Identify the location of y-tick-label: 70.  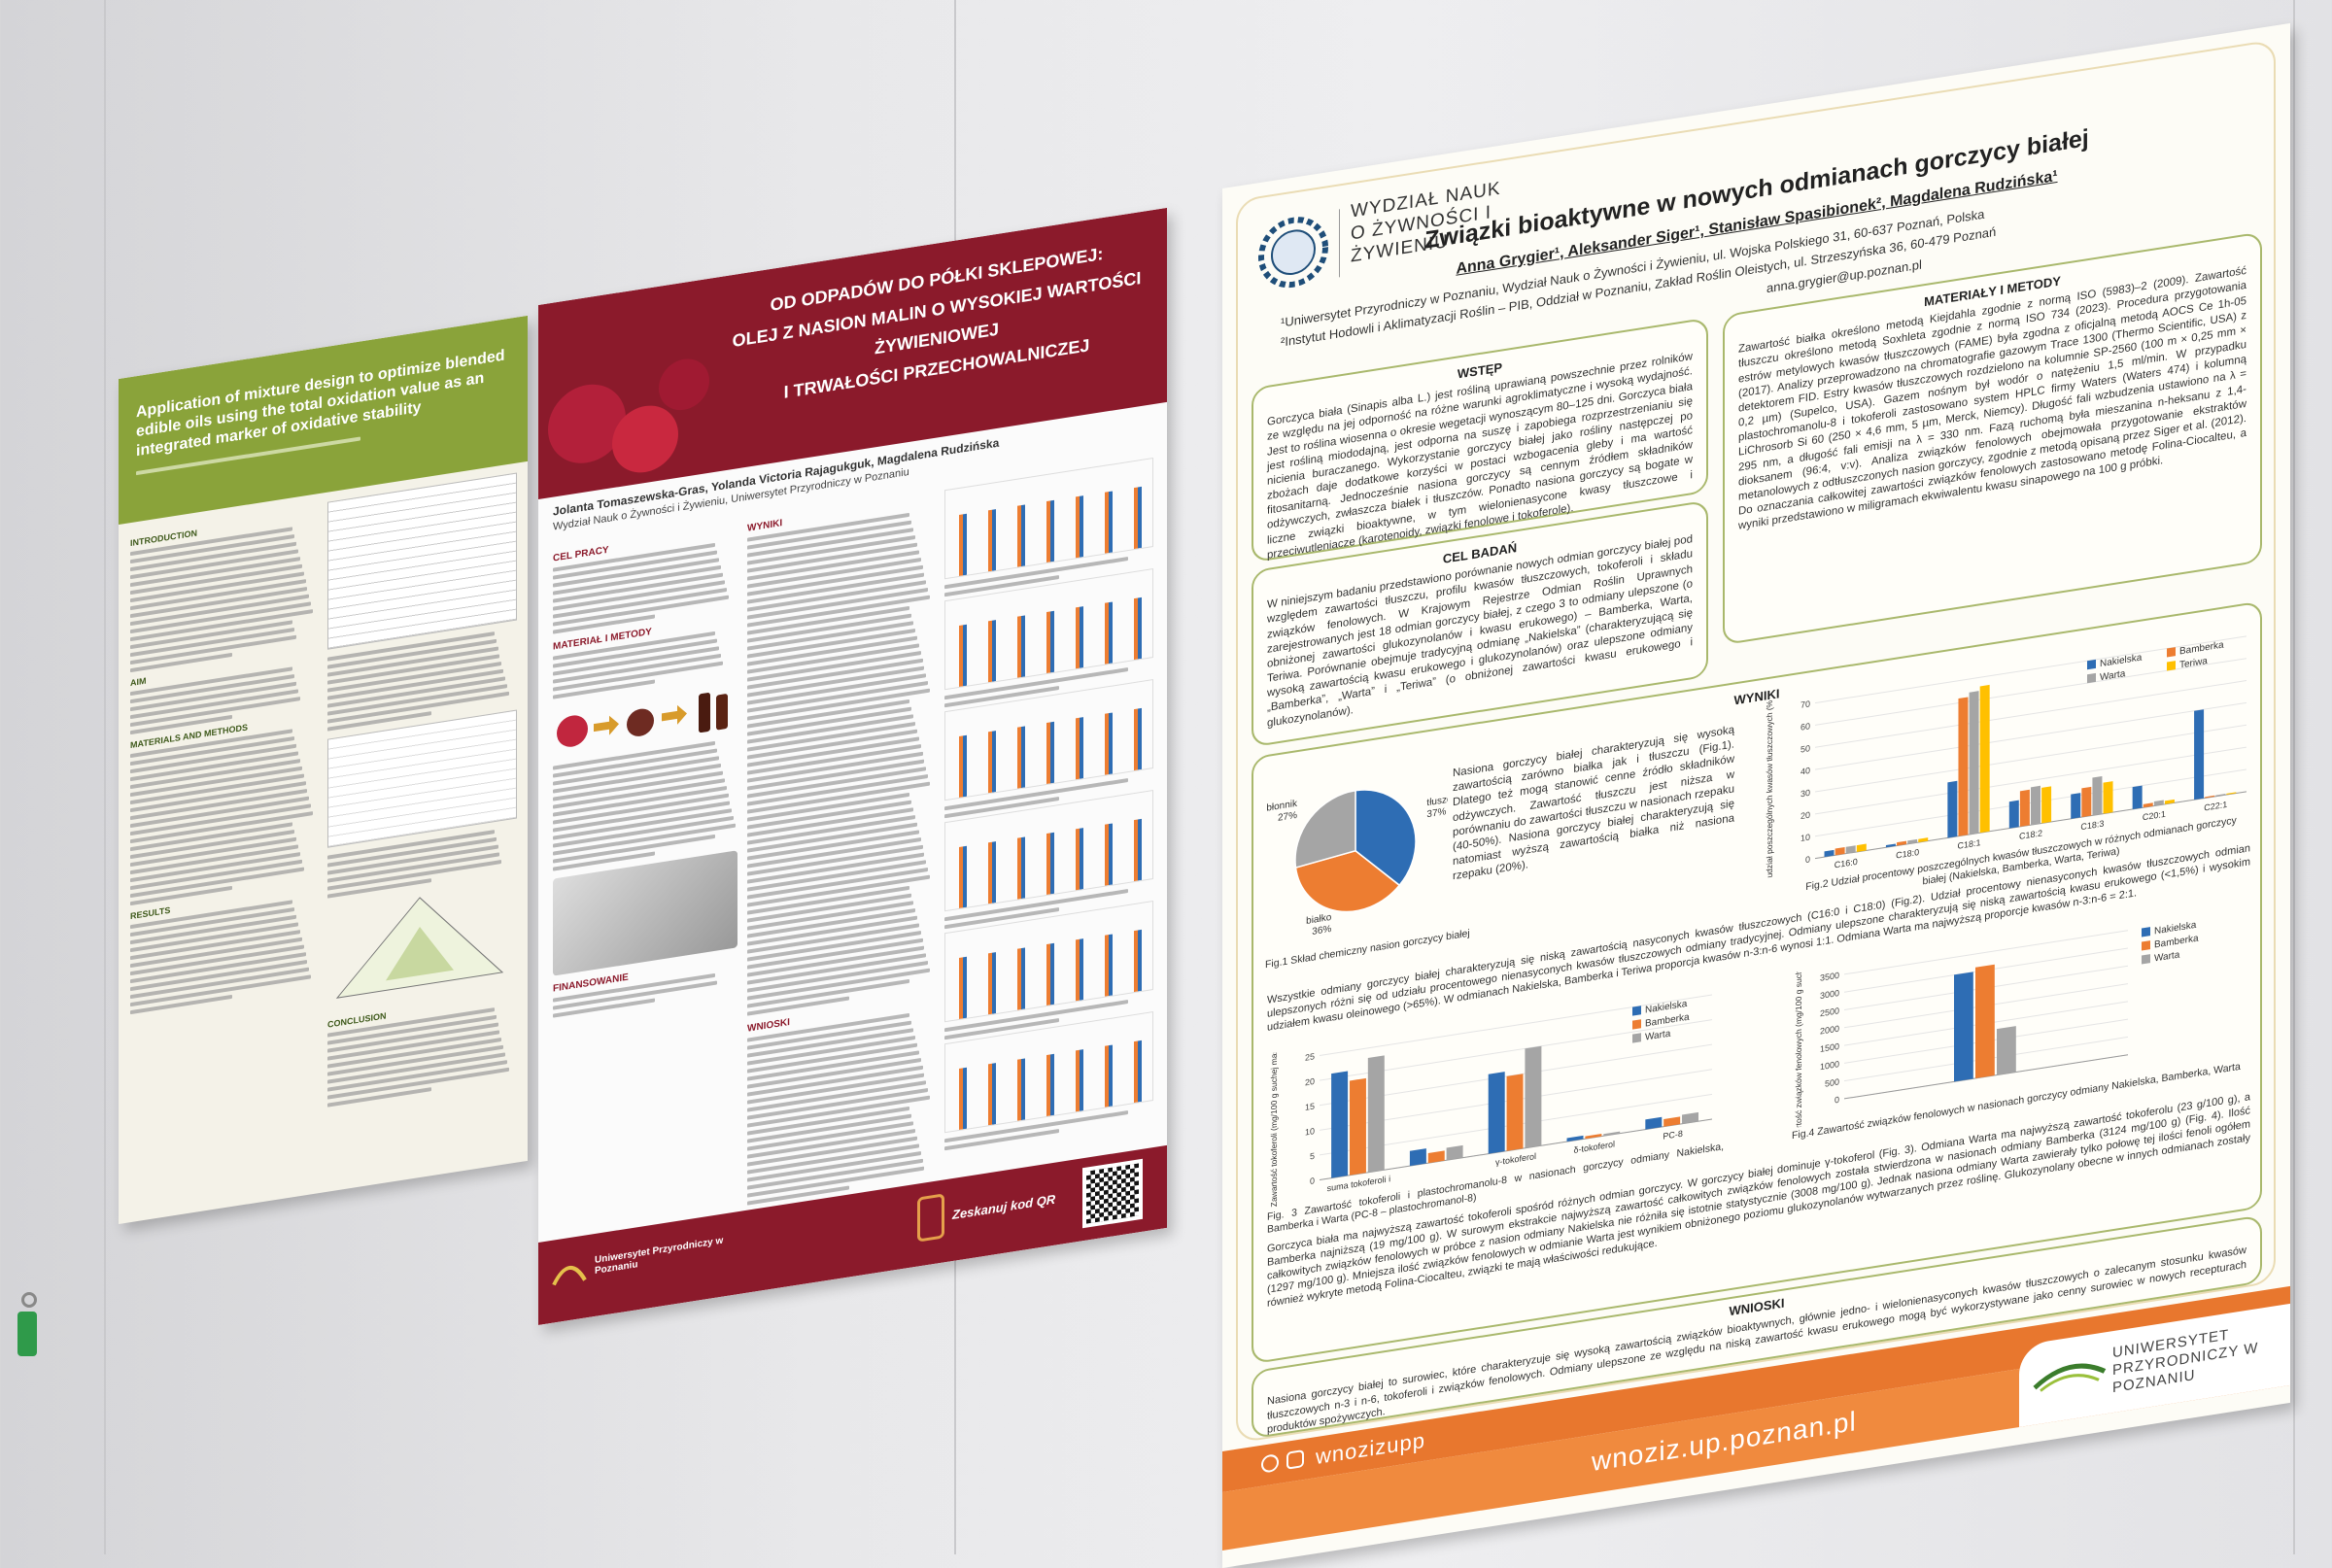
(1805, 704).